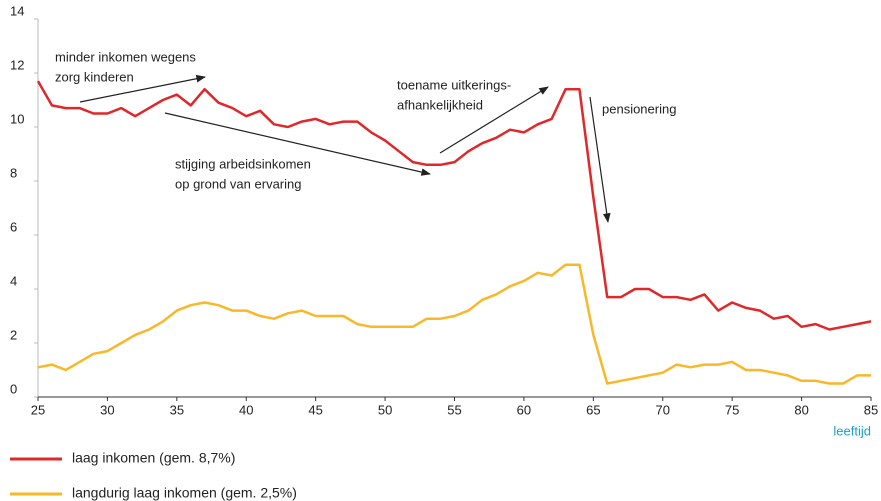 This screenshot has width=881, height=501. What do you see at coordinates (38, 409) in the screenshot?
I see `x-tick-label: 25` at bounding box center [38, 409].